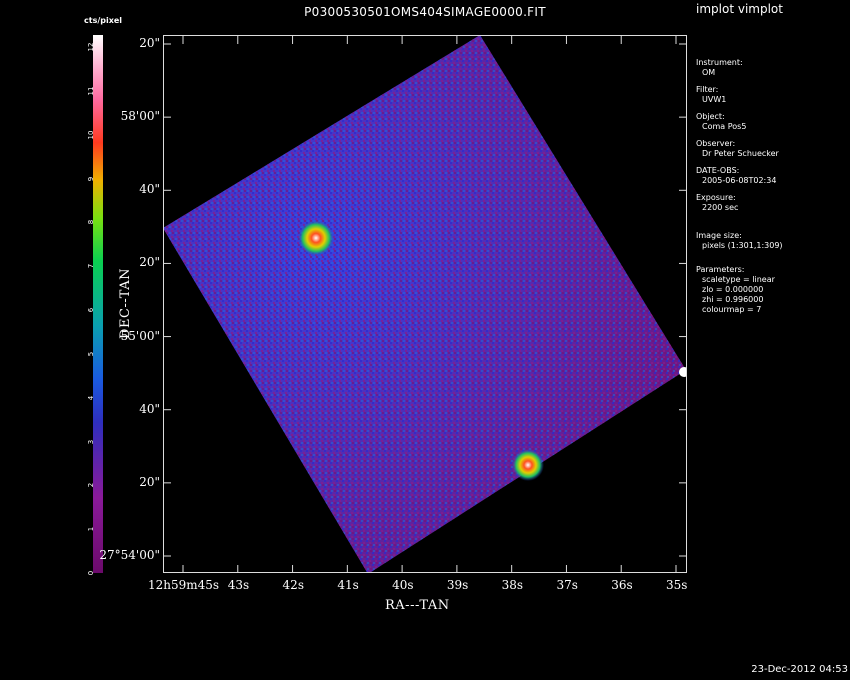 This screenshot has height=680, width=850. I want to click on x-axis-label: RA---TAN, so click(417, 605).